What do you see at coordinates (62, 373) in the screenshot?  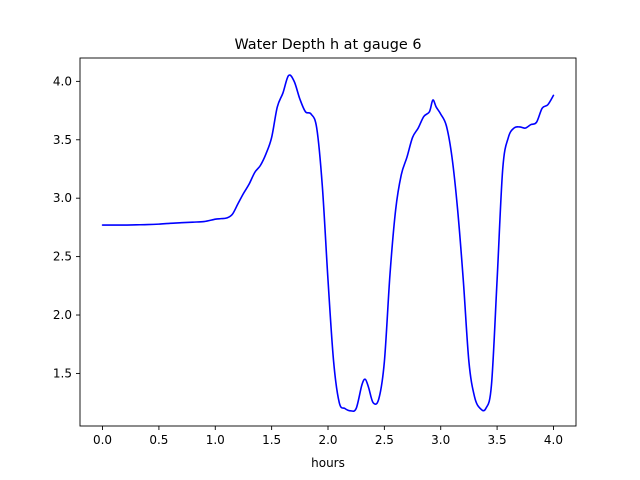 I see `y-tick-label: 1.5` at bounding box center [62, 373].